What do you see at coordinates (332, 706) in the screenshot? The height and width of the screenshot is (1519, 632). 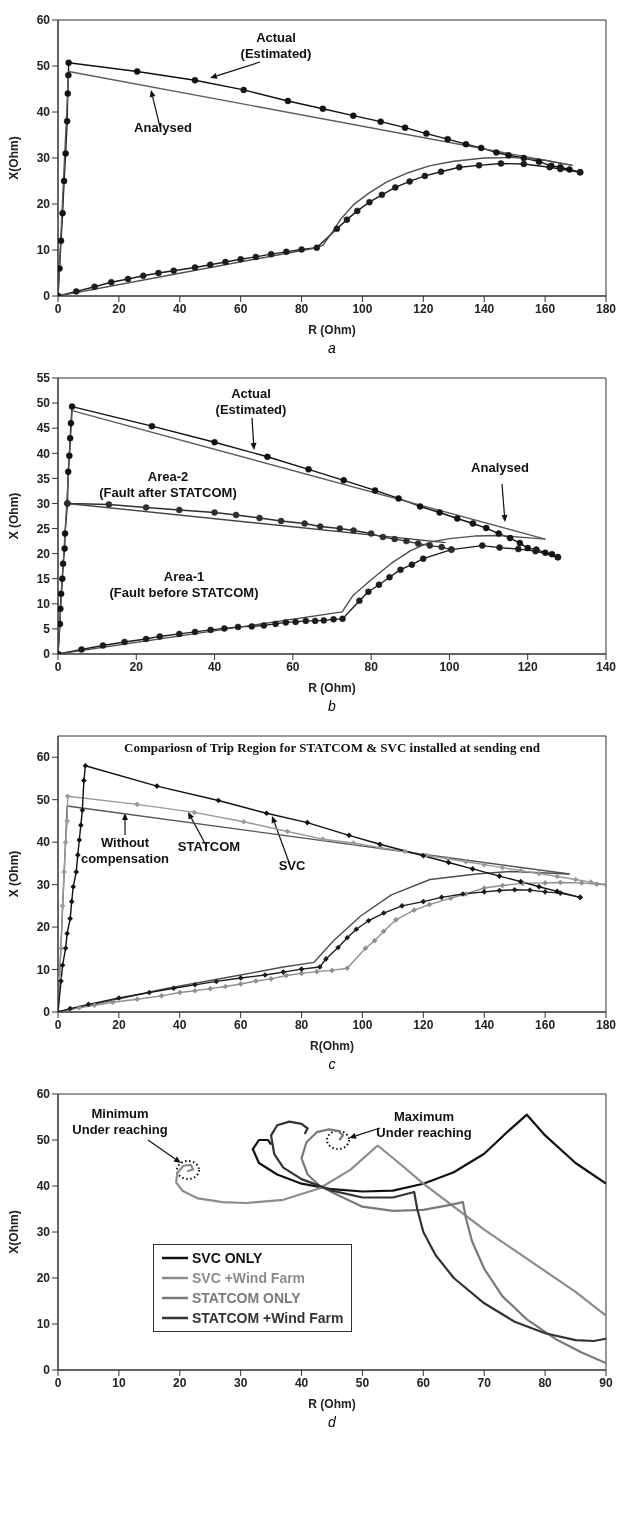 I see `text: b` at bounding box center [332, 706].